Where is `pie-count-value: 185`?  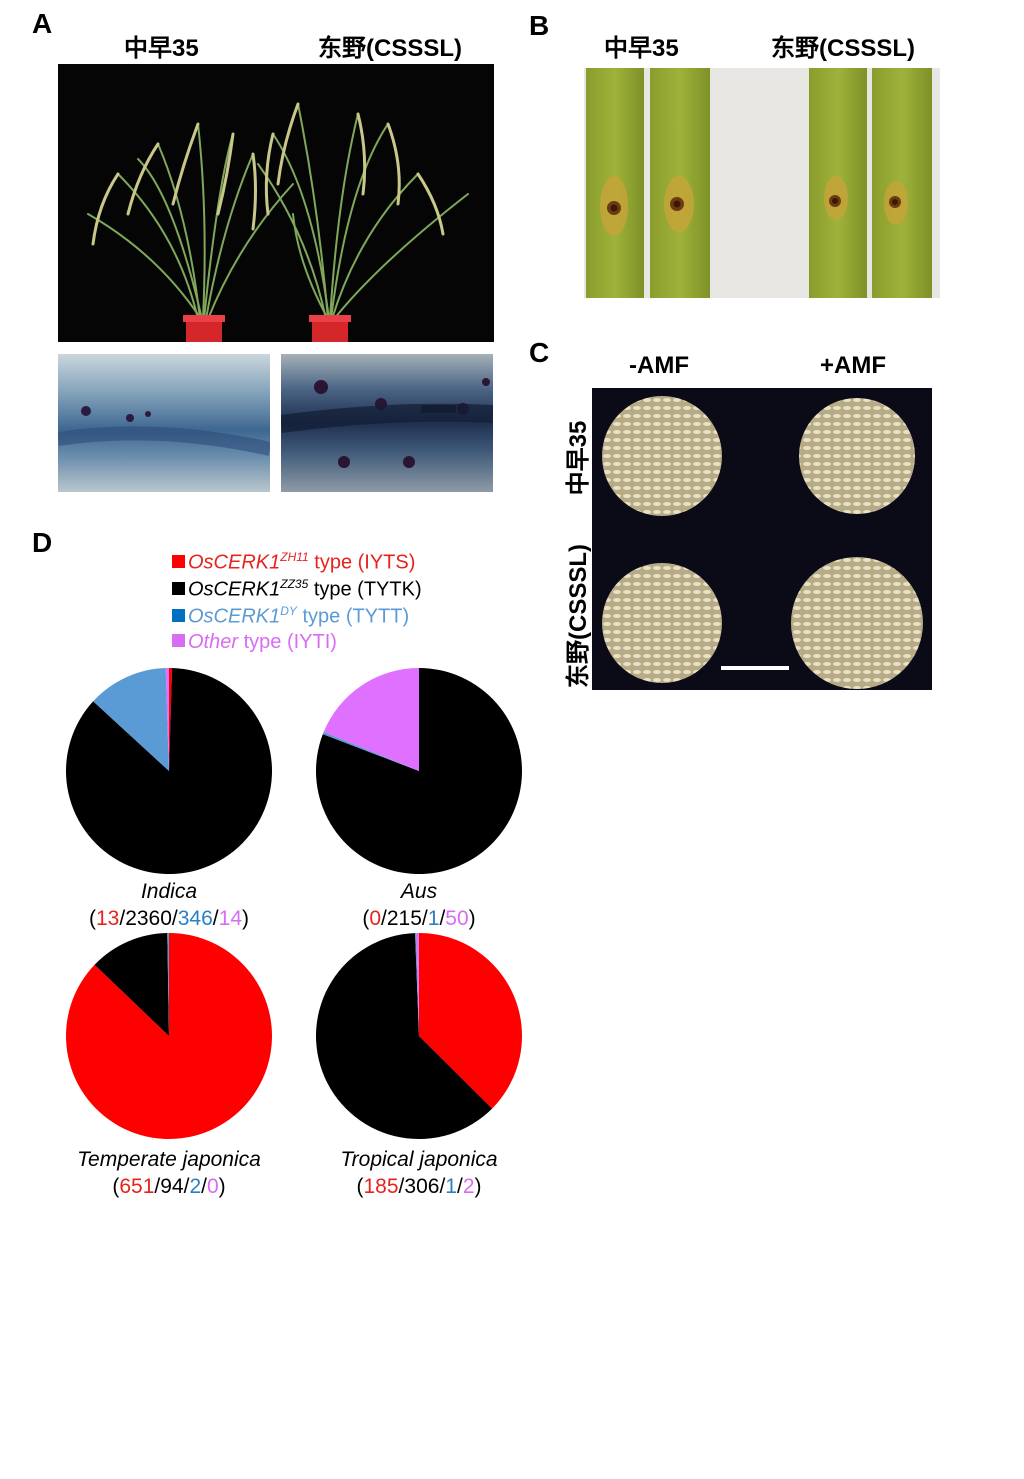
pie-count-value: 185 is located at coordinates (381, 1186).